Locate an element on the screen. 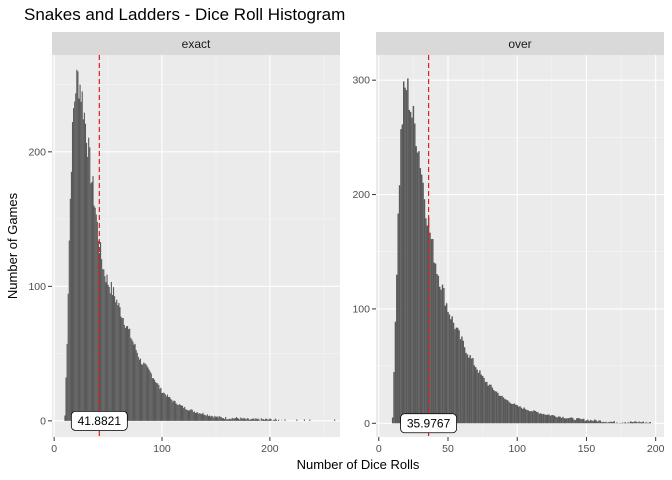 The height and width of the screenshot is (480, 672). x-tick-label: 50 is located at coordinates (448, 449).